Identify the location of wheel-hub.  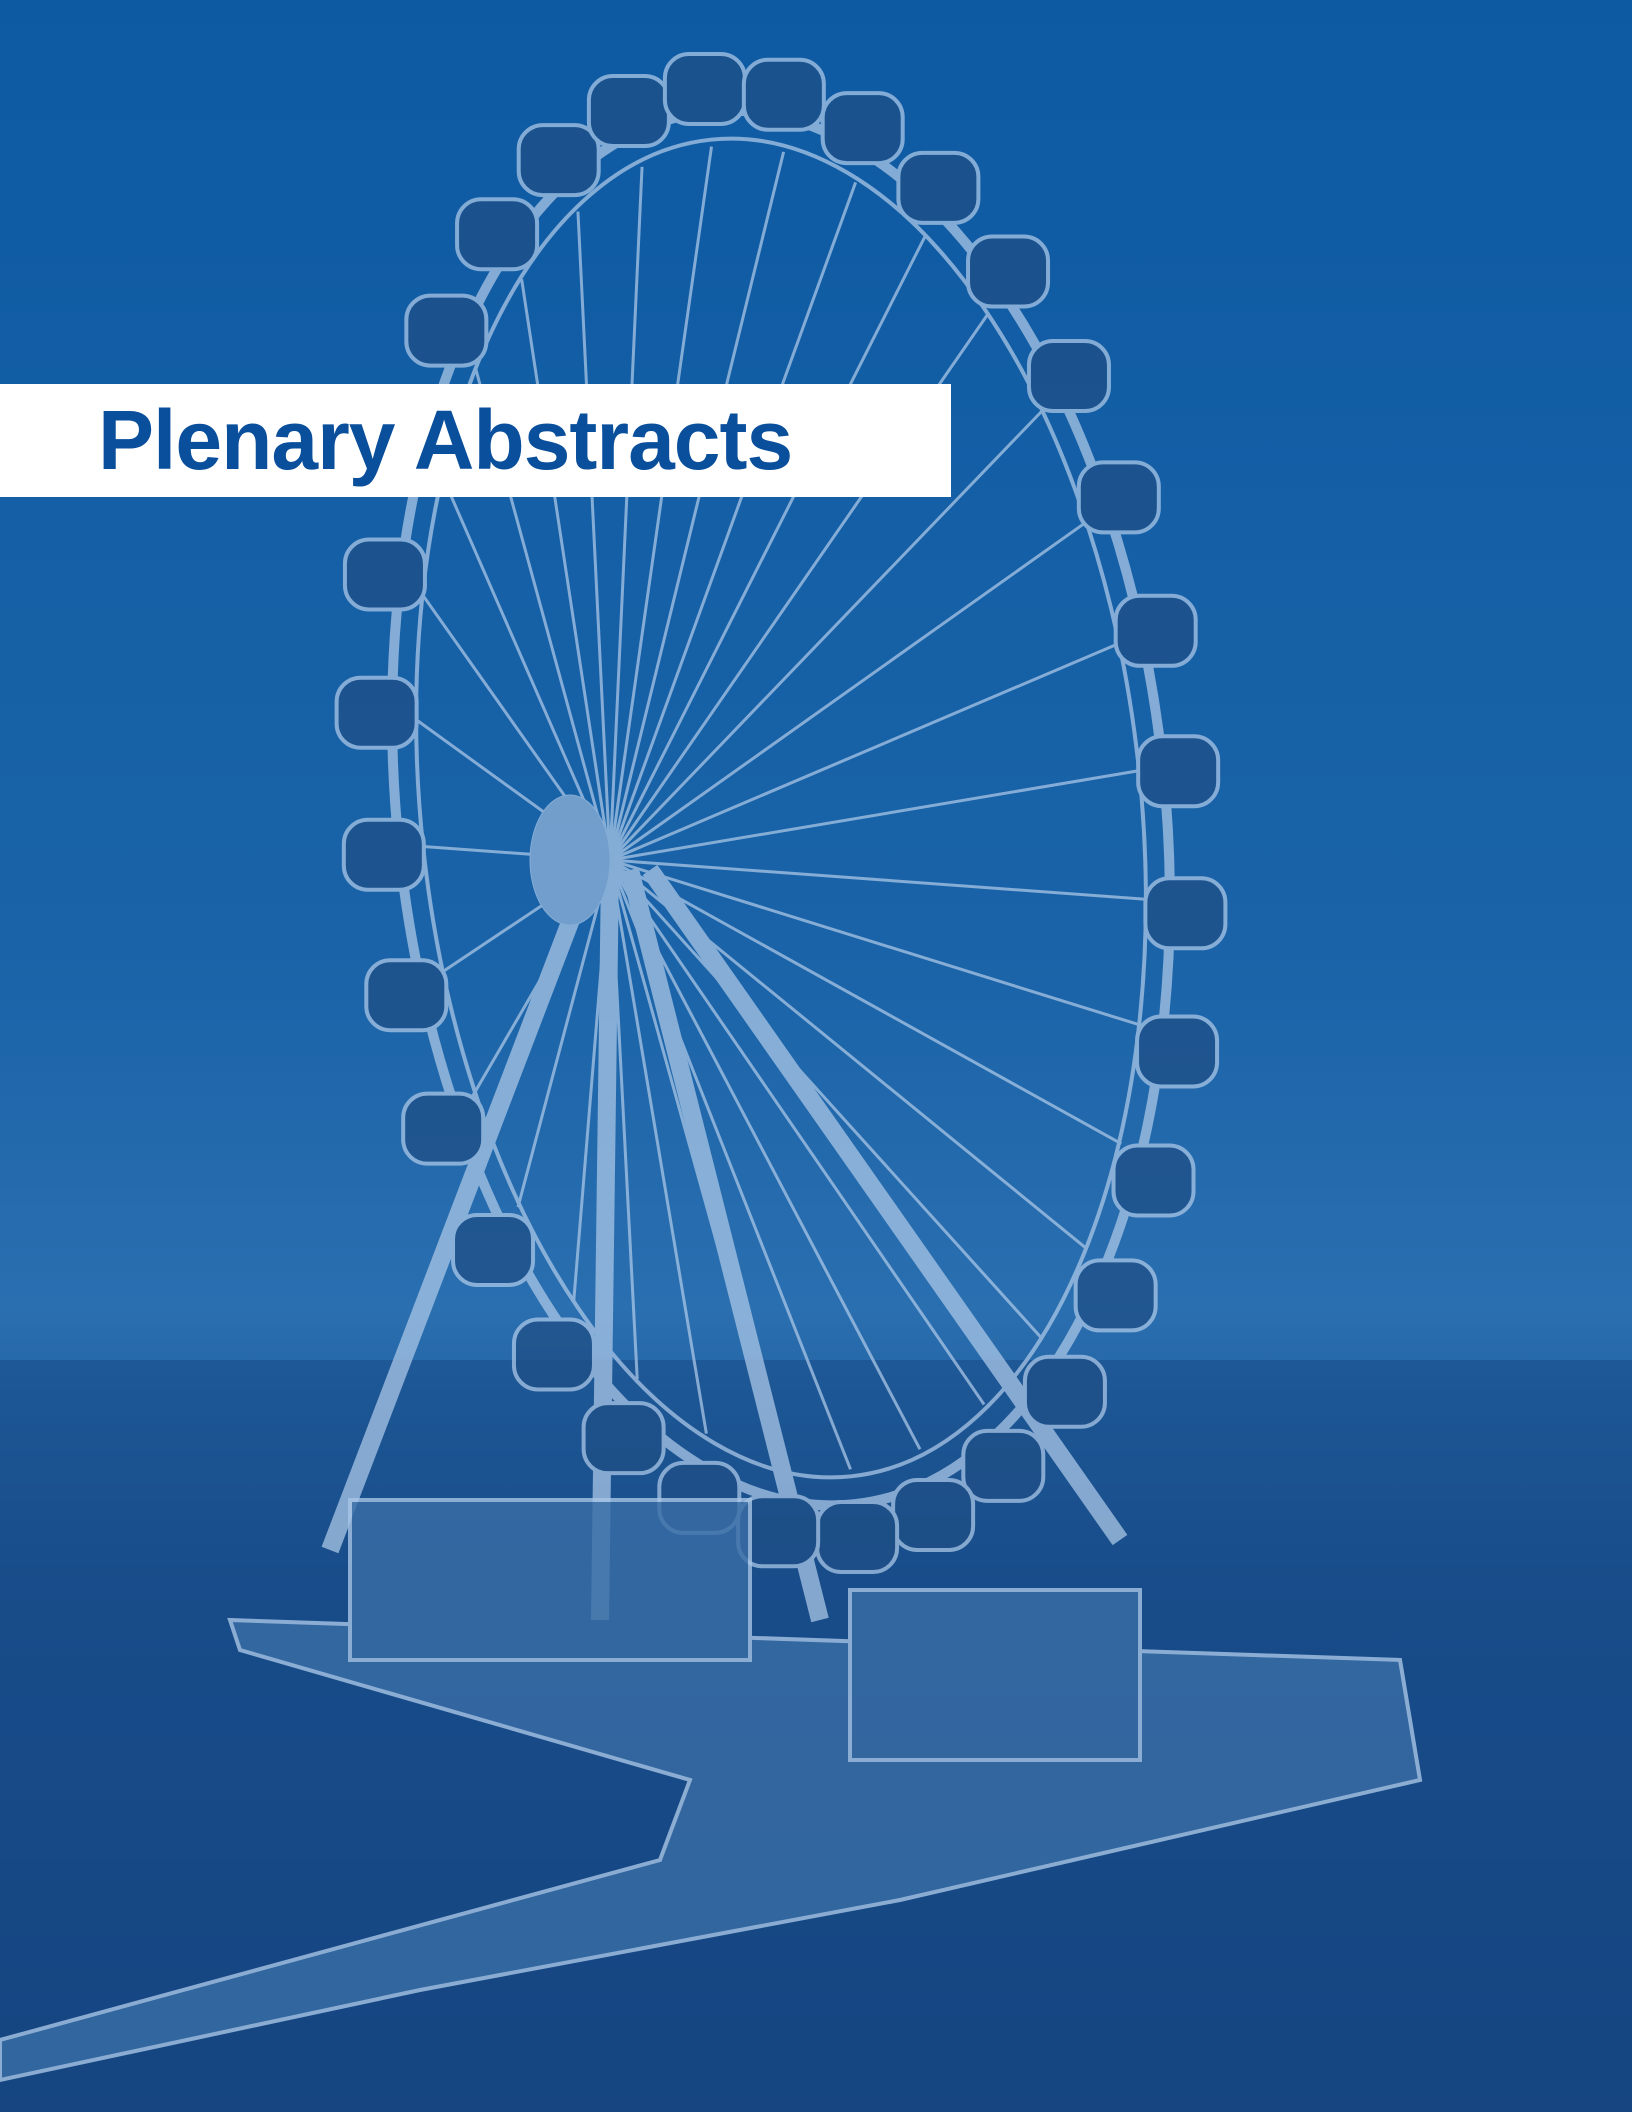
(570, 860).